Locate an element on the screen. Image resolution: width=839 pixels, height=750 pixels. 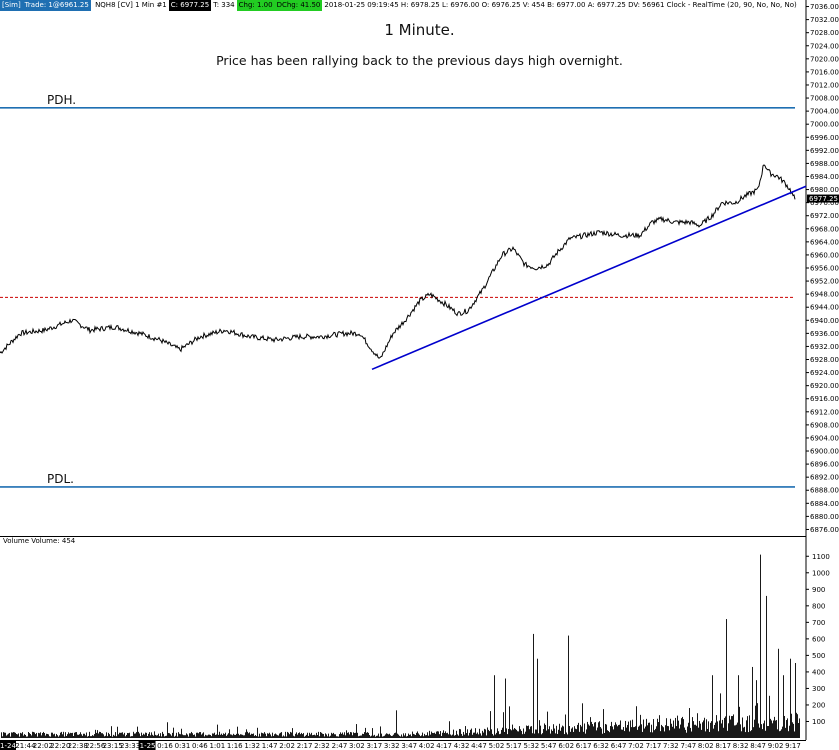
volume-axis-tick-label: 1000 is located at coordinates (821, 573).